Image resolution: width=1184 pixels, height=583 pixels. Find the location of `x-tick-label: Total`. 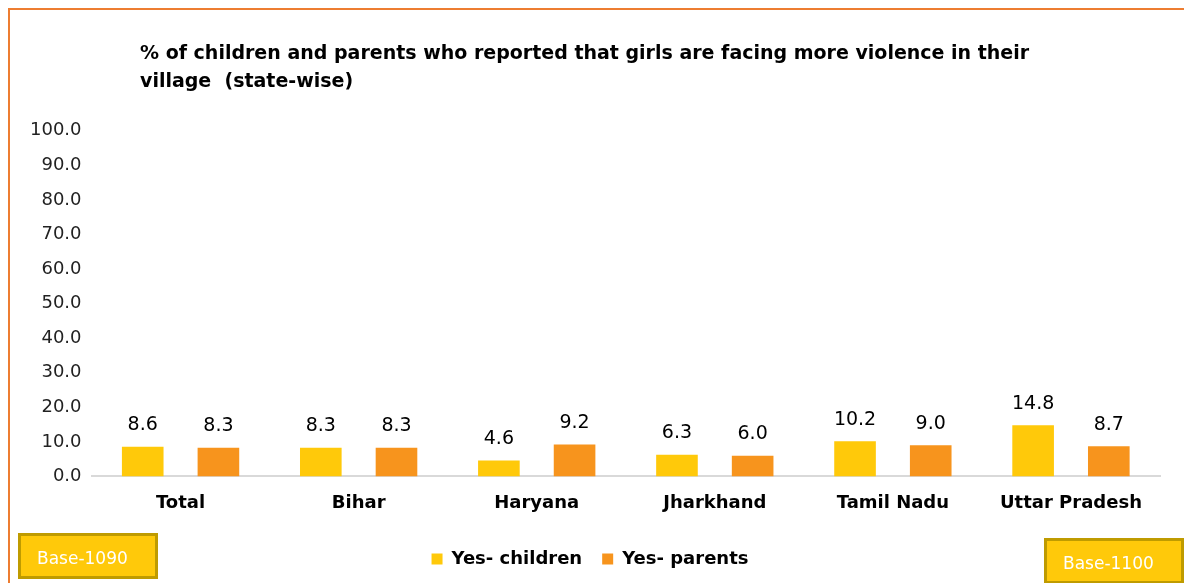

x-tick-label: Total is located at coordinates (180, 501).